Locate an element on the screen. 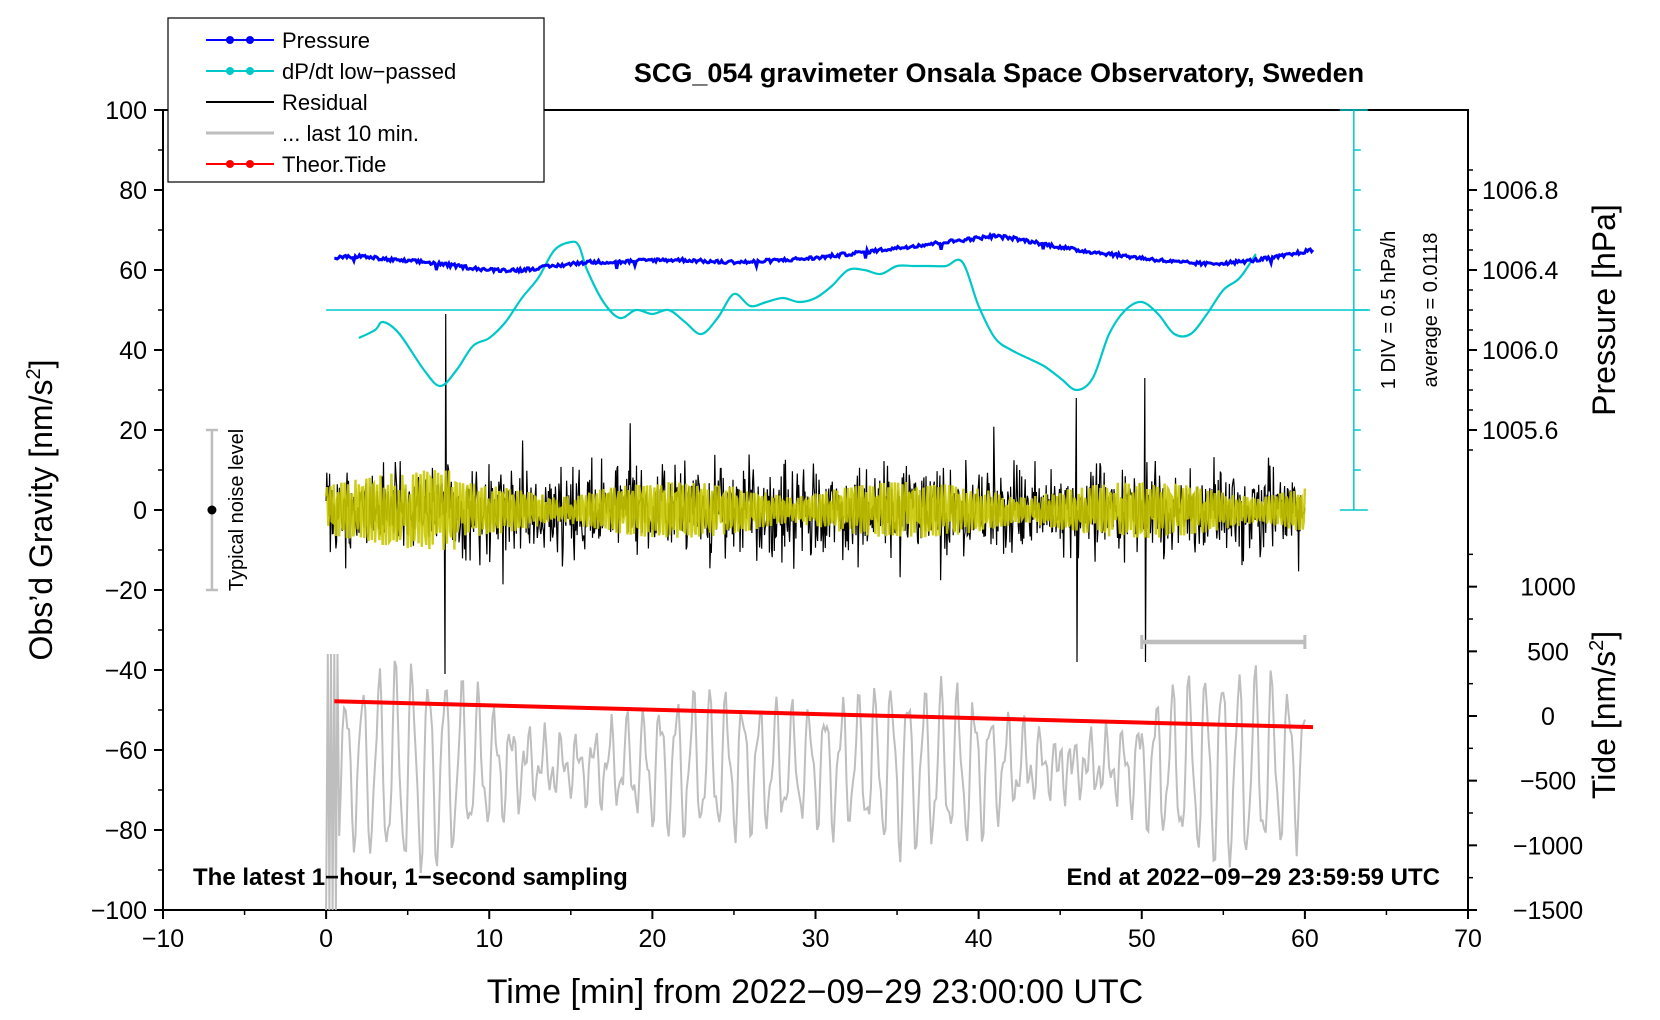  pressure-line is located at coordinates (824, 253).